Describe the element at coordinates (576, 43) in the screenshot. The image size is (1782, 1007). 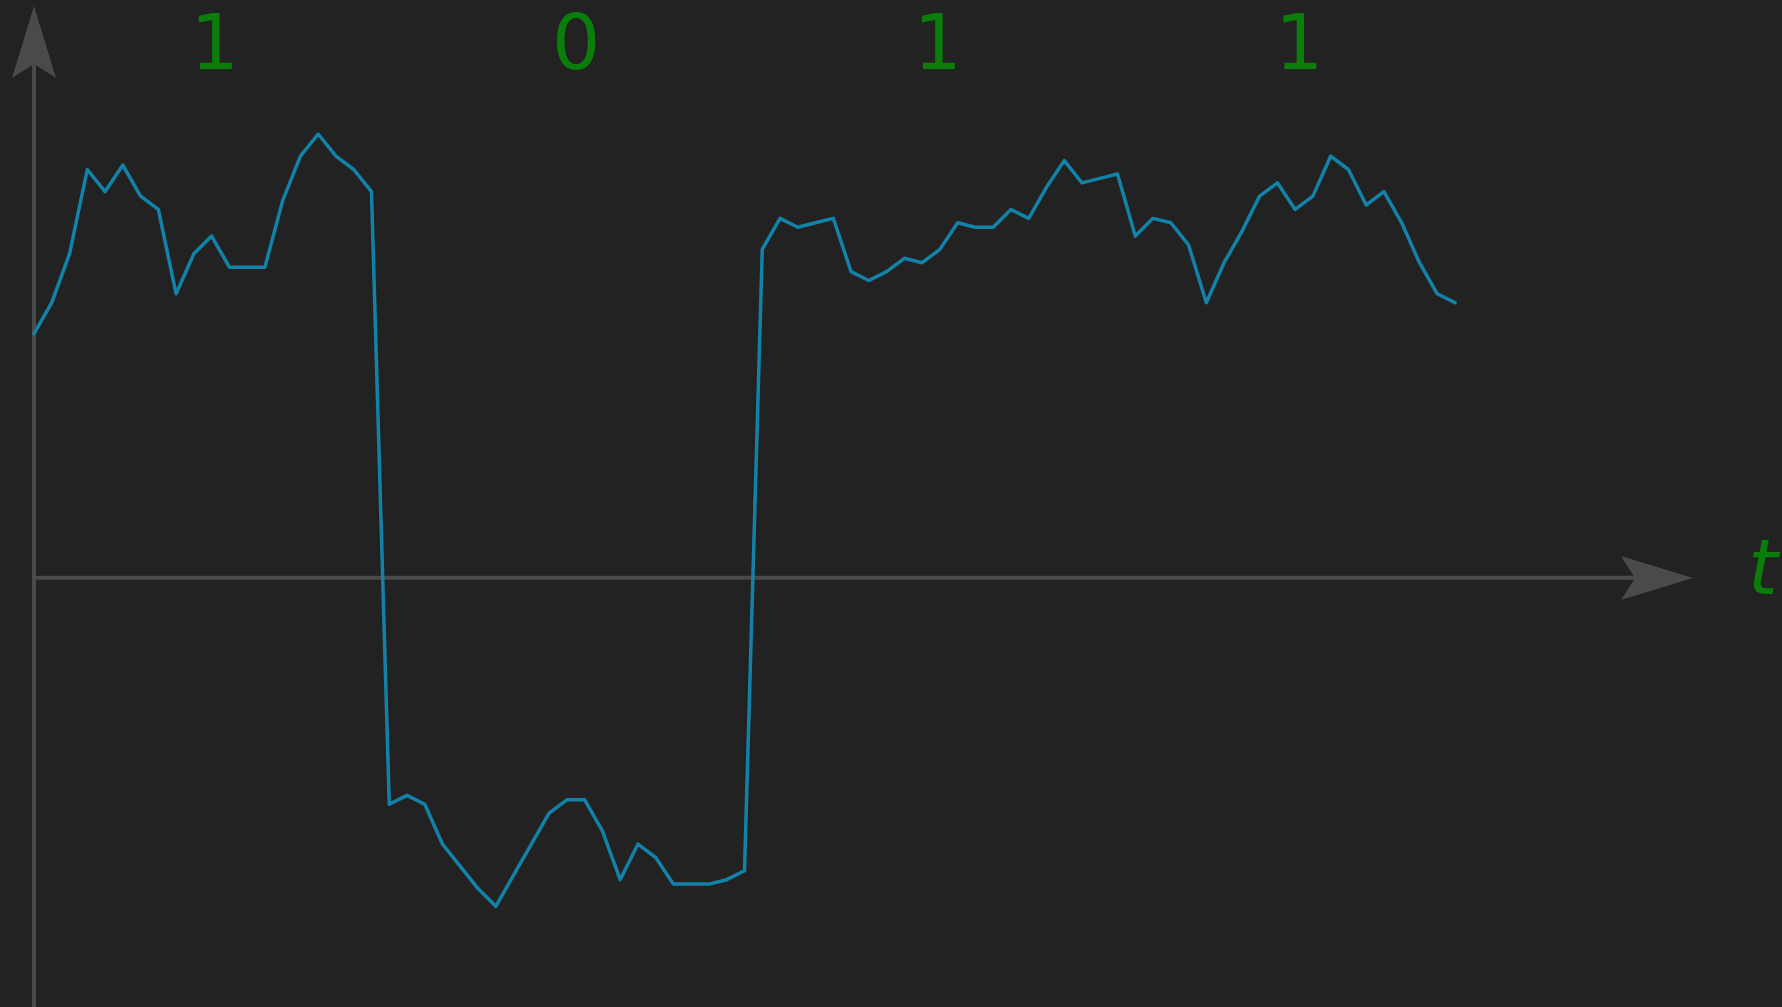
I see `text: 0` at that location.